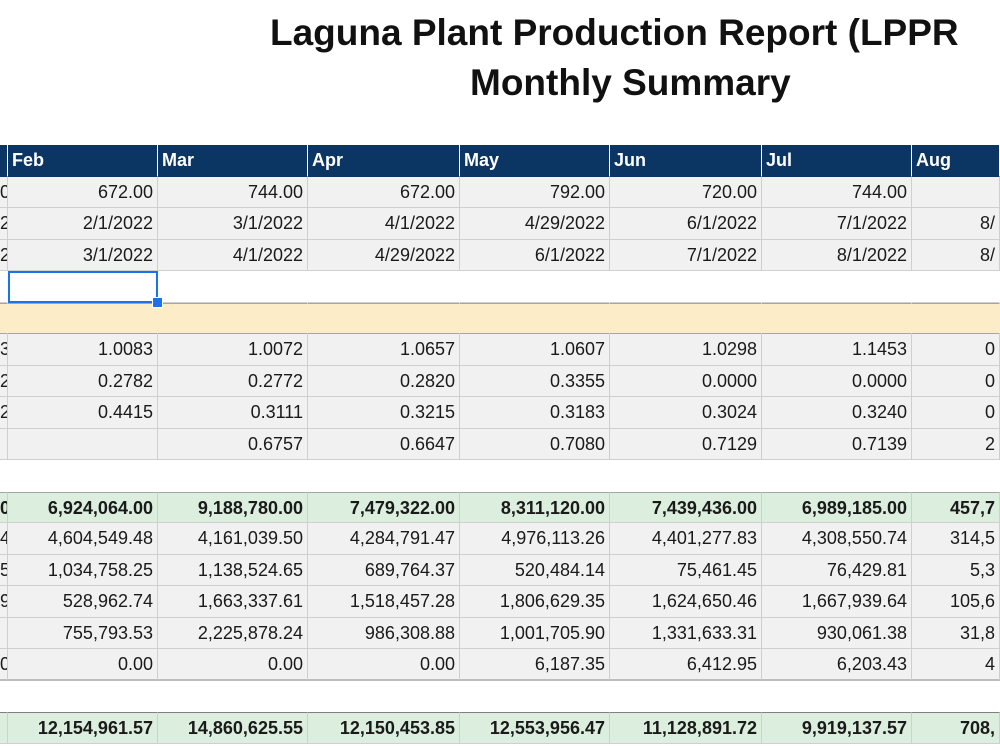  Describe the element at coordinates (686, 255) in the screenshot. I see `table-cell: 7/1/2022` at that location.